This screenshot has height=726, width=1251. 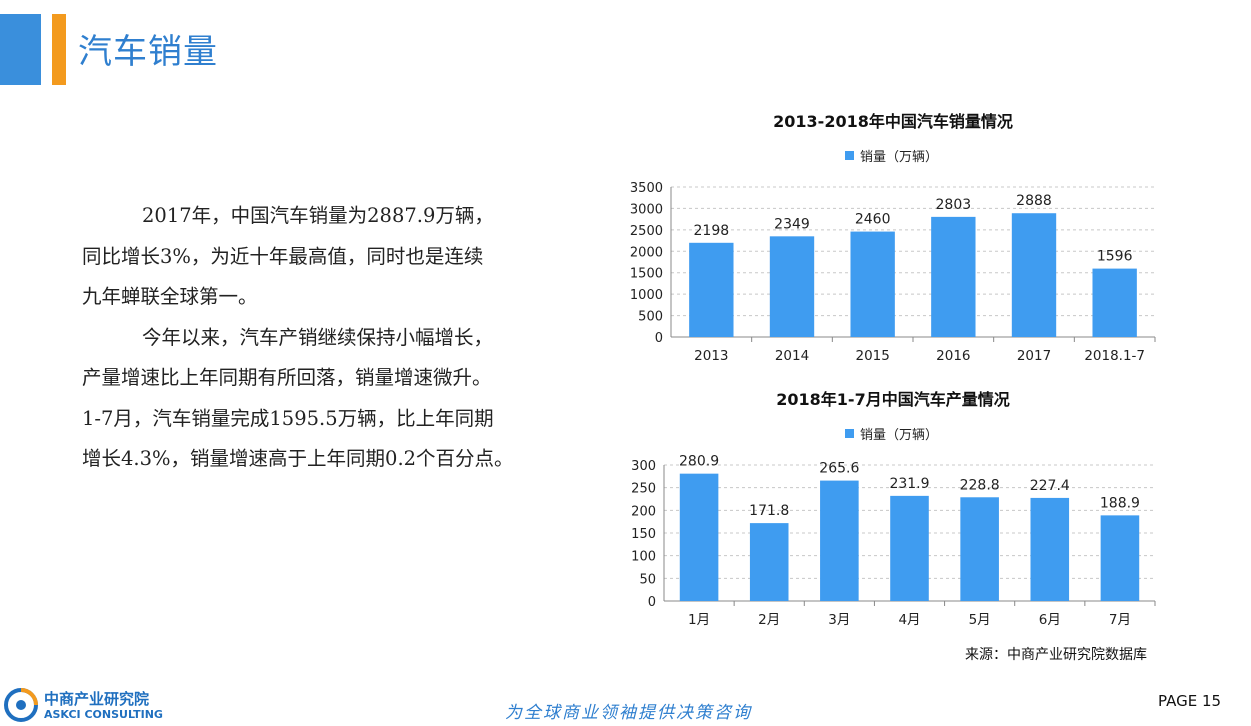 I want to click on logo-cn-text: 中商产业研究院, so click(x=97, y=699).